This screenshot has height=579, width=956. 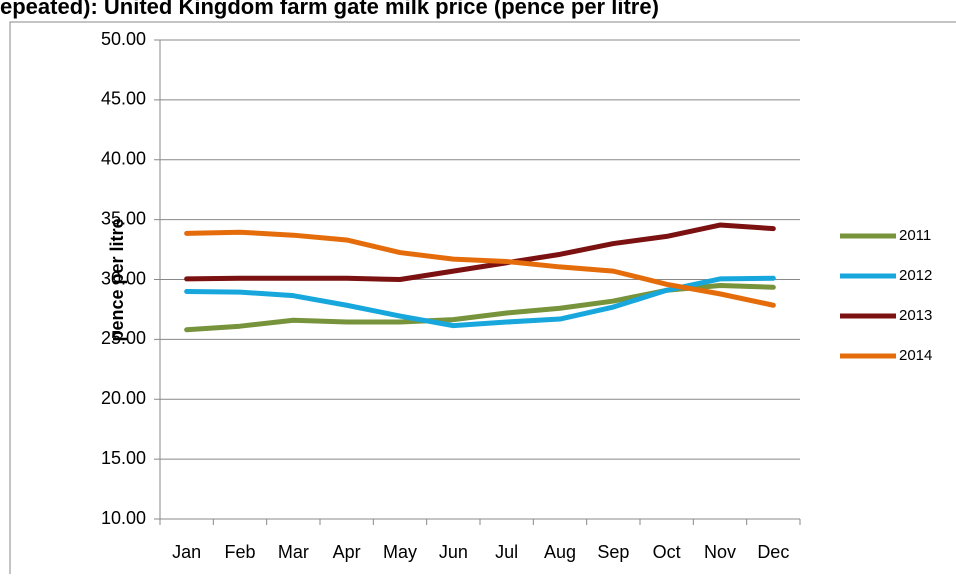 I want to click on y-tick-label: 30.00, so click(x=123, y=278).